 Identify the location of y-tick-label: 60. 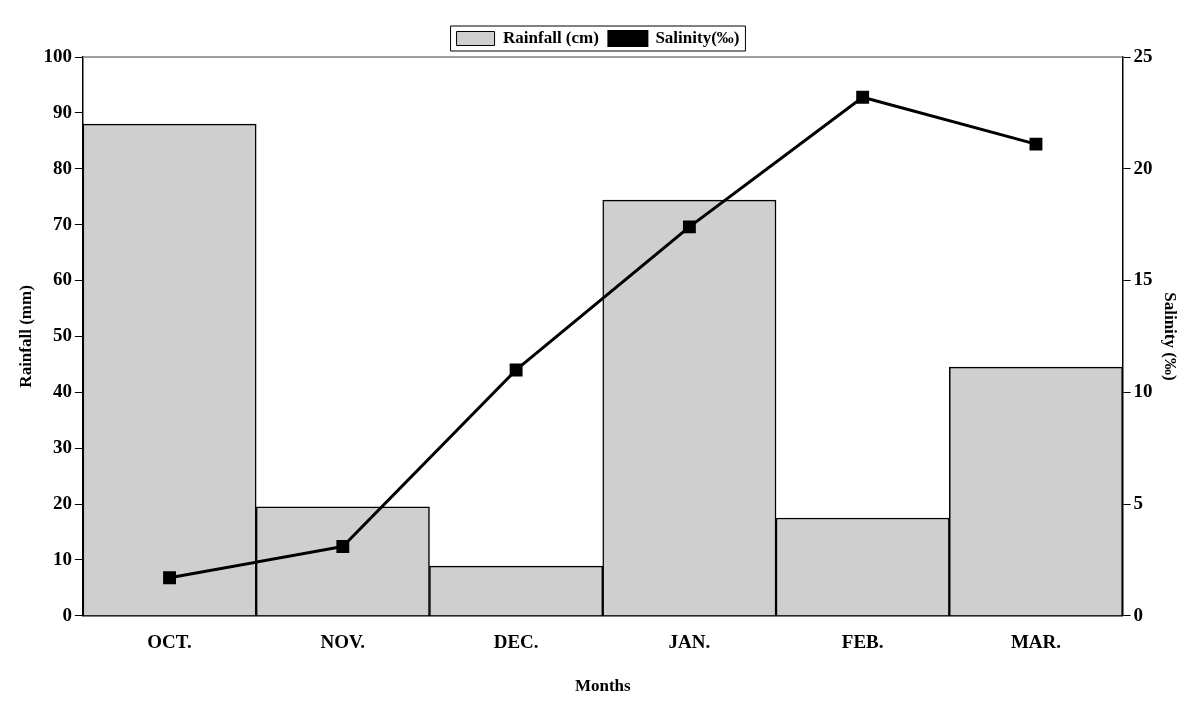
(62, 279).